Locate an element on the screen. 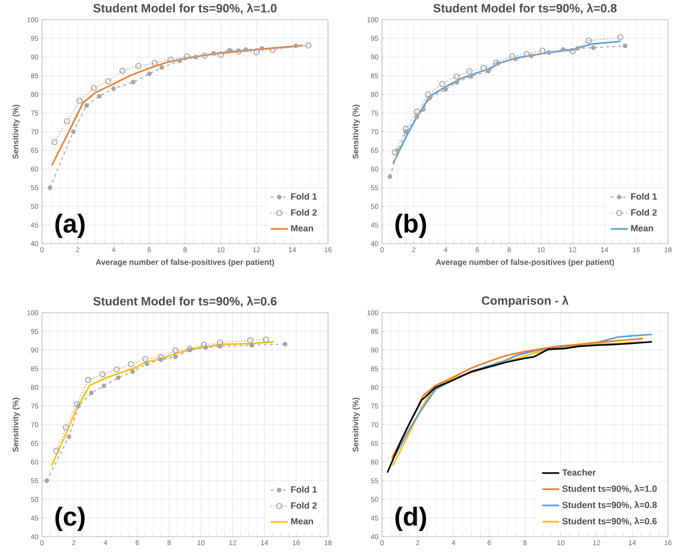  annotation: (d) is located at coordinates (410, 519).